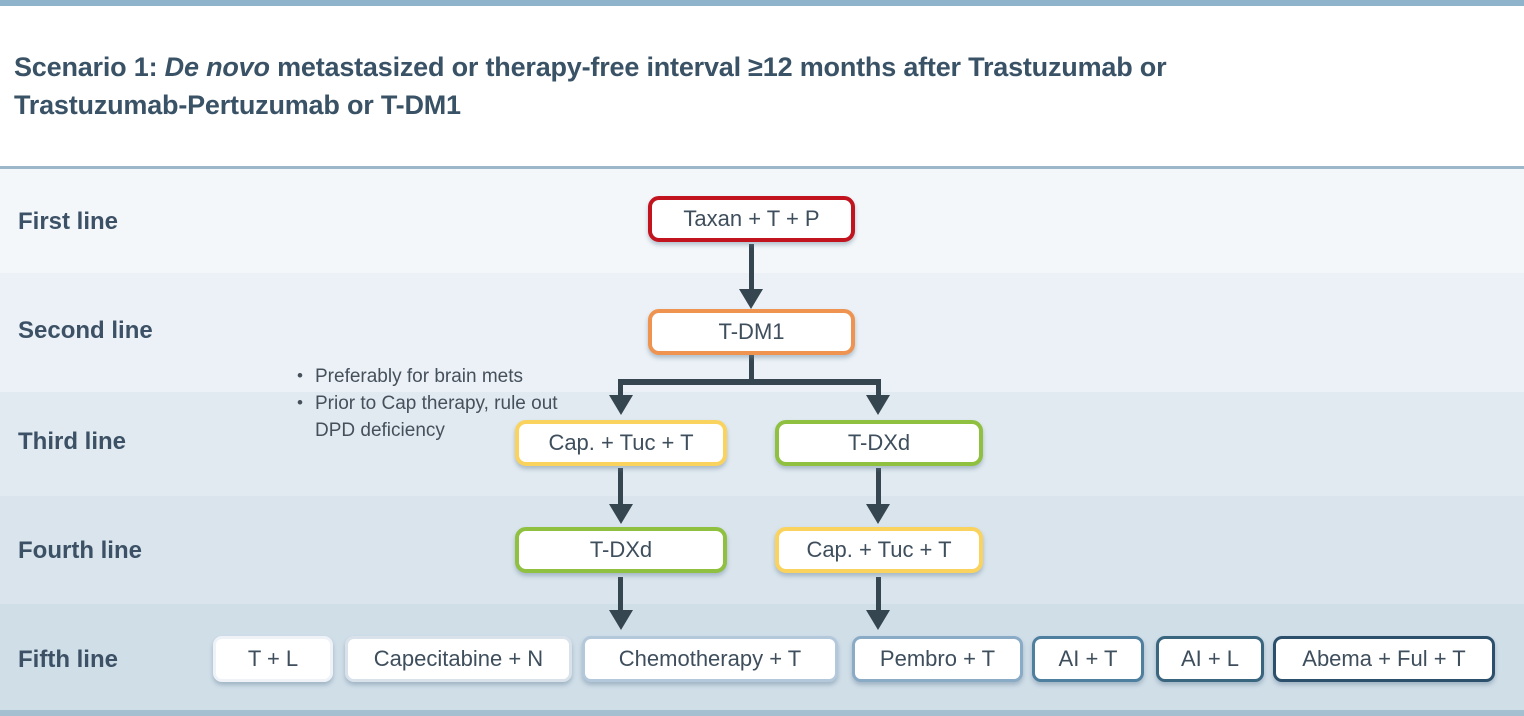  I want to click on node-label: T-DM1, so click(751, 331).